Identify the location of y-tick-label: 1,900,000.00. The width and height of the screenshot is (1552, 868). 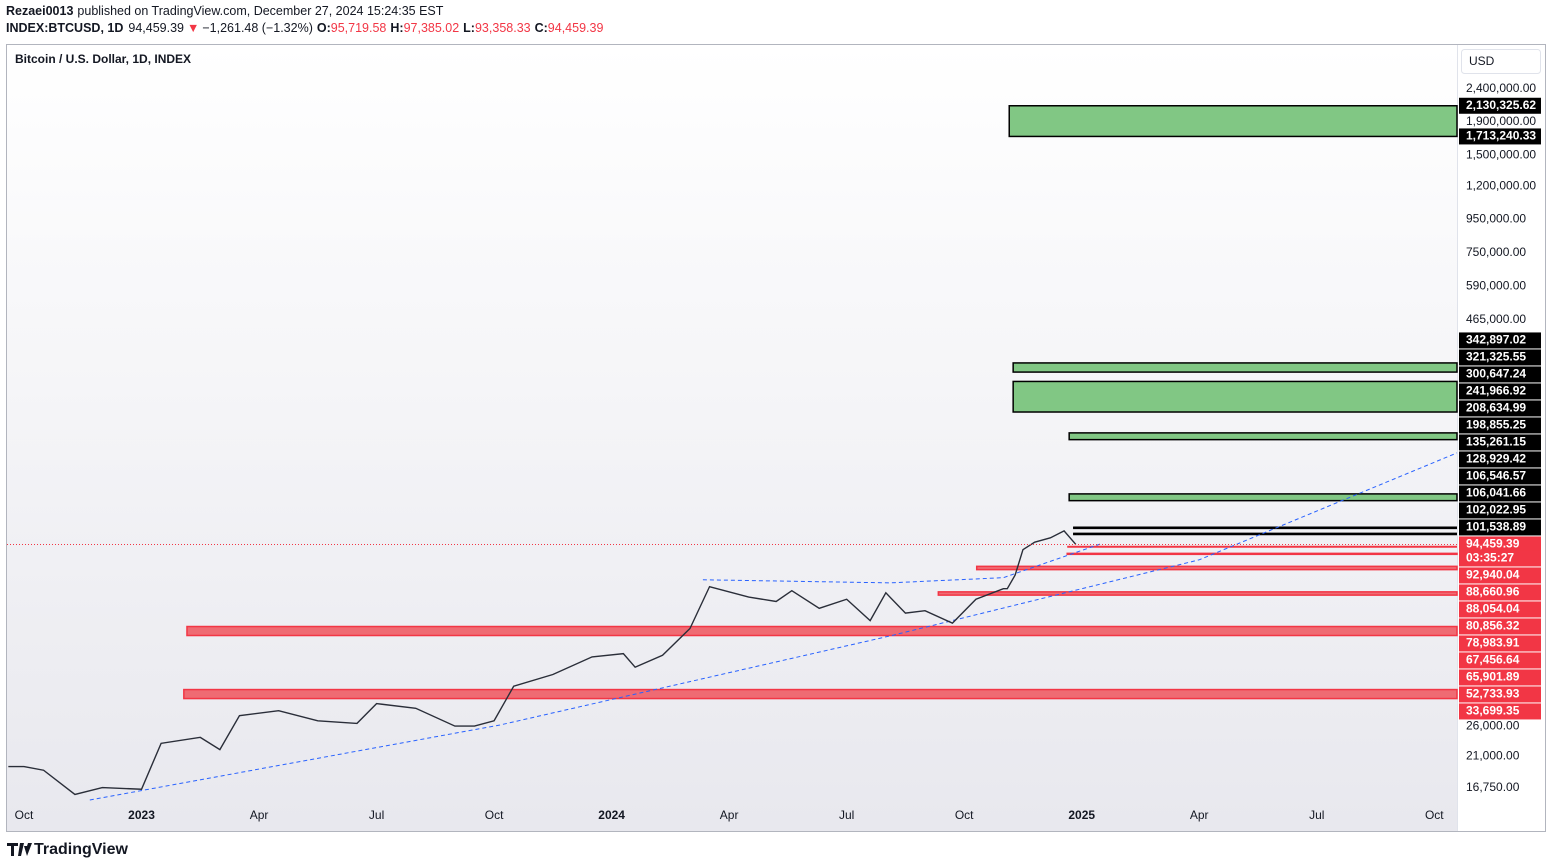
(1501, 121).